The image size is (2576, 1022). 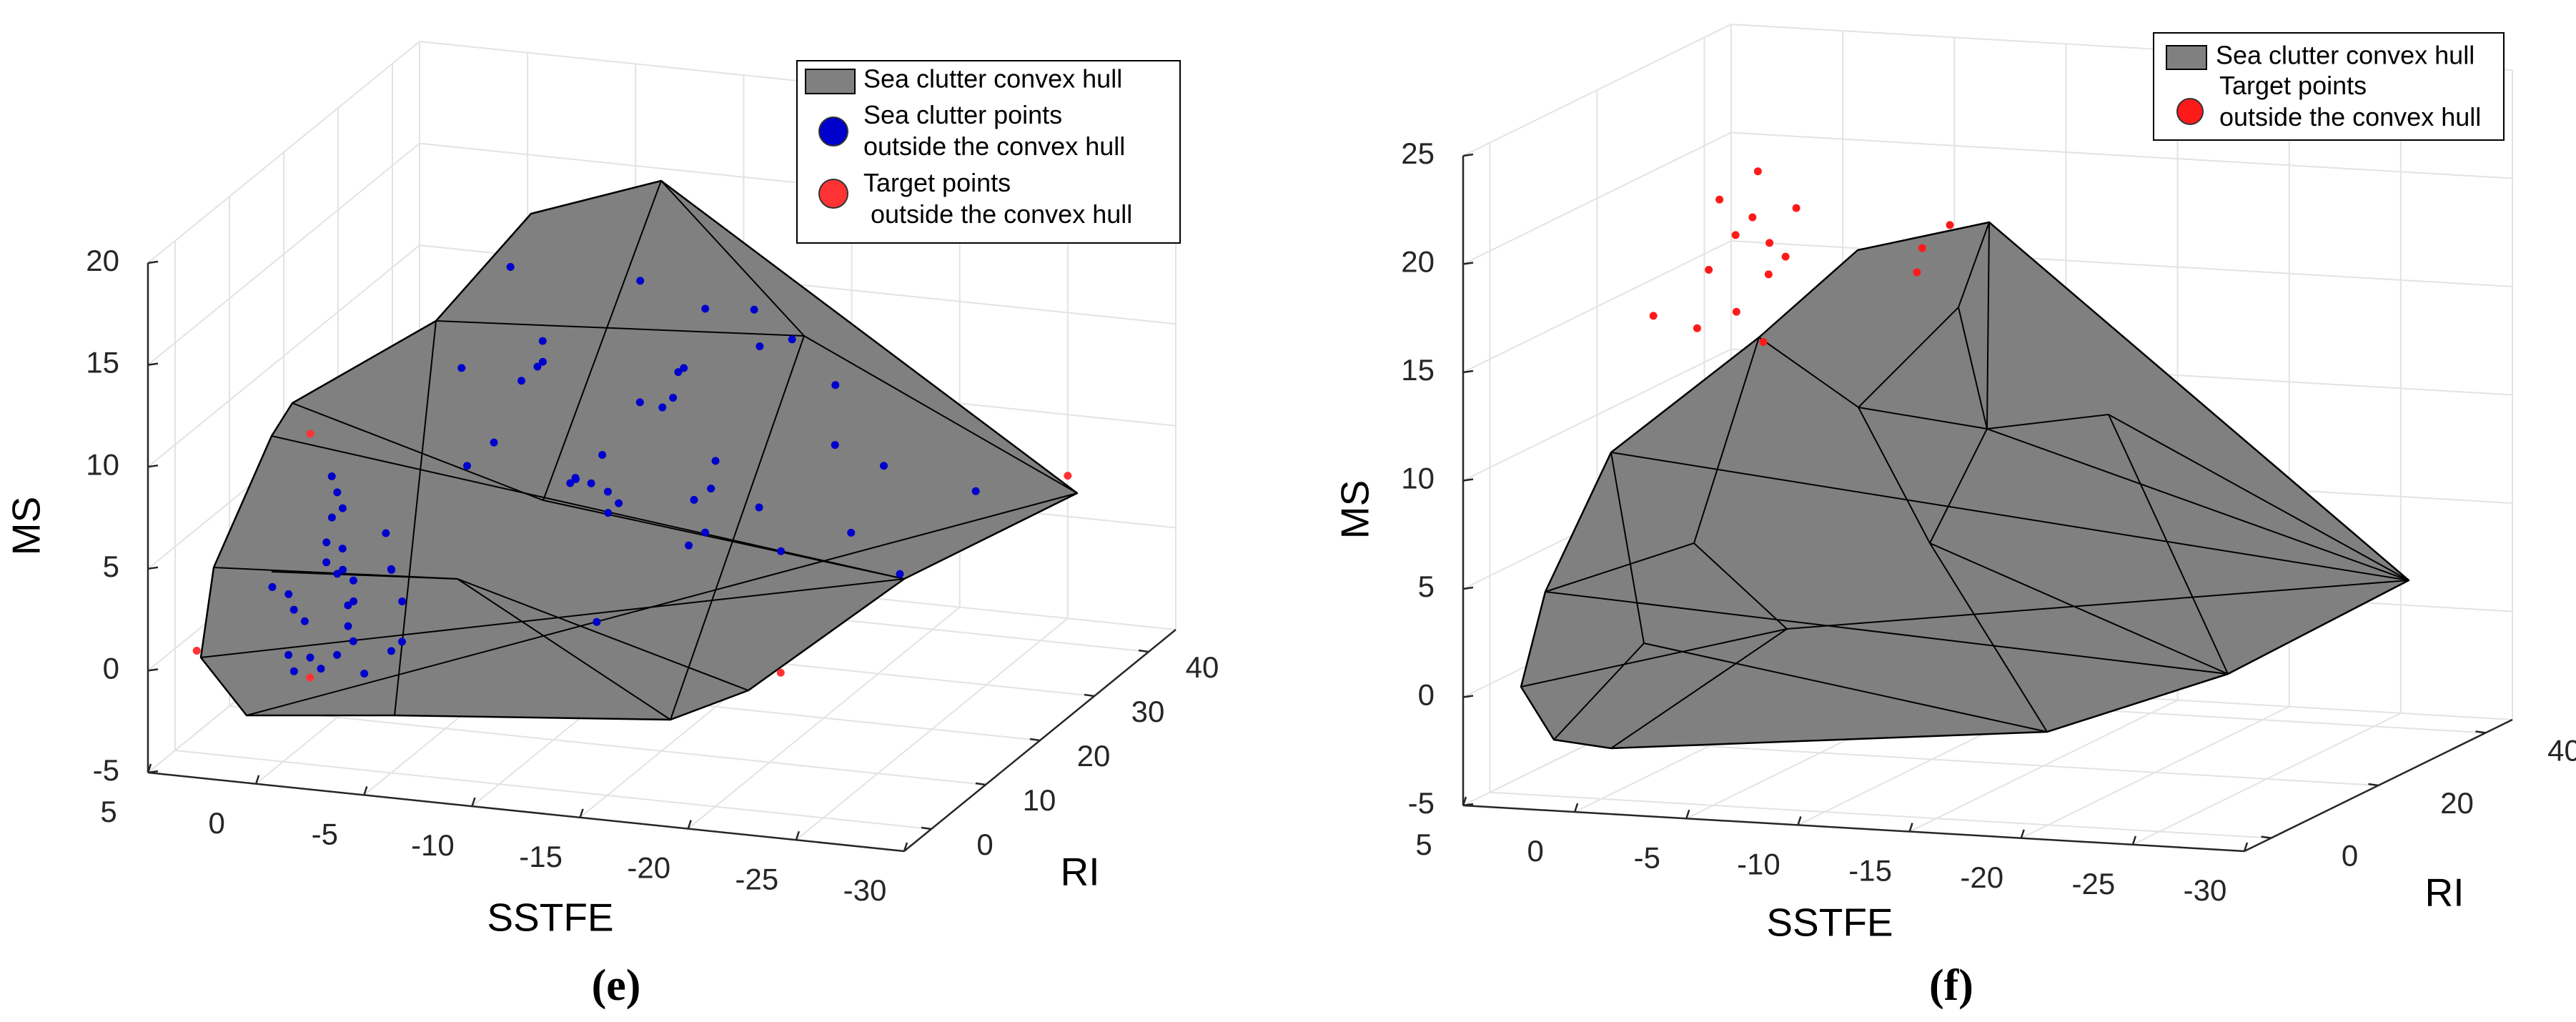 What do you see at coordinates (2186, 57) in the screenshot?
I see `legend-swatch` at bounding box center [2186, 57].